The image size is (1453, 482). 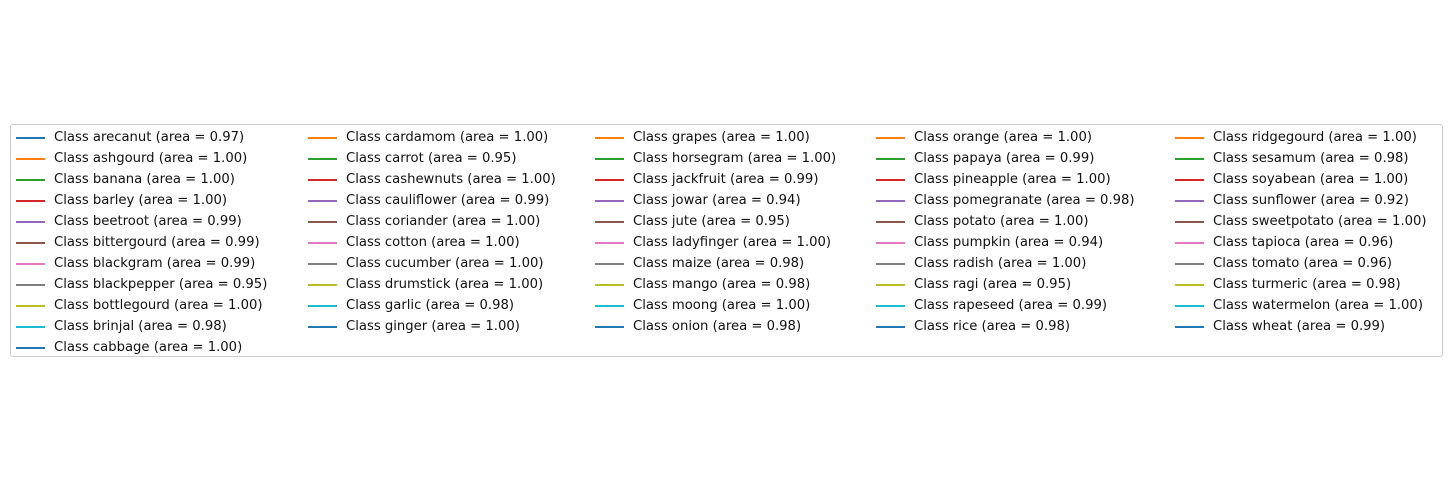 What do you see at coordinates (149, 137) in the screenshot?
I see `legend-label: Class arecanut (area = 0.97)` at bounding box center [149, 137].